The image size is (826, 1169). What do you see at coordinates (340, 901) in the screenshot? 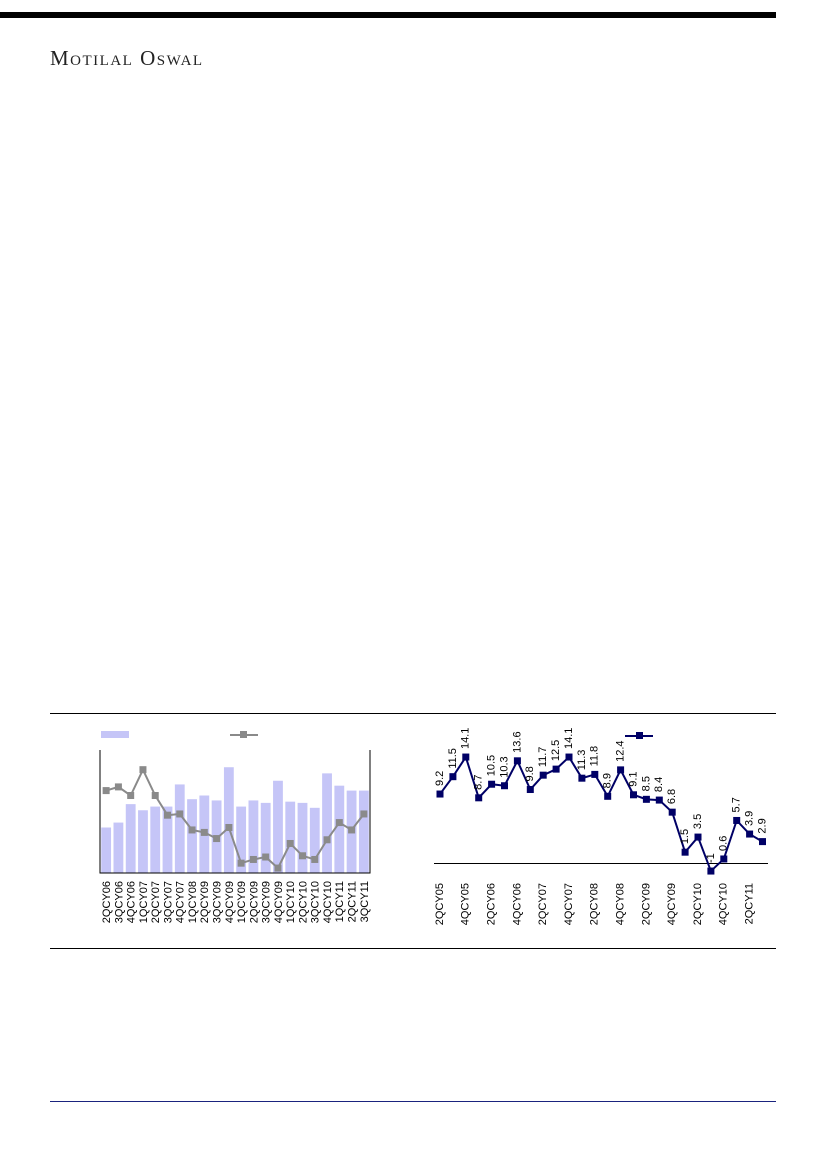
I see `x-tick-label: 1QCY11` at bounding box center [340, 901].